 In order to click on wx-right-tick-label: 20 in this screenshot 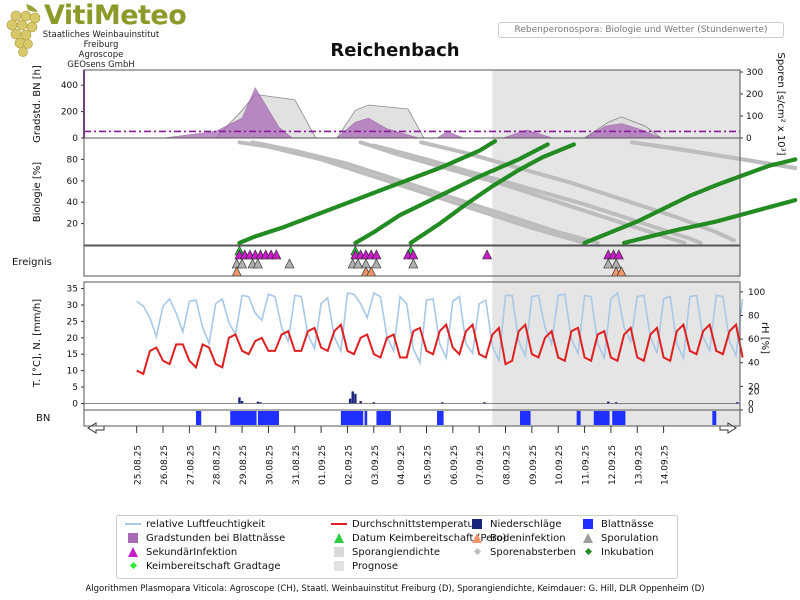, I will do `click(754, 387)`.